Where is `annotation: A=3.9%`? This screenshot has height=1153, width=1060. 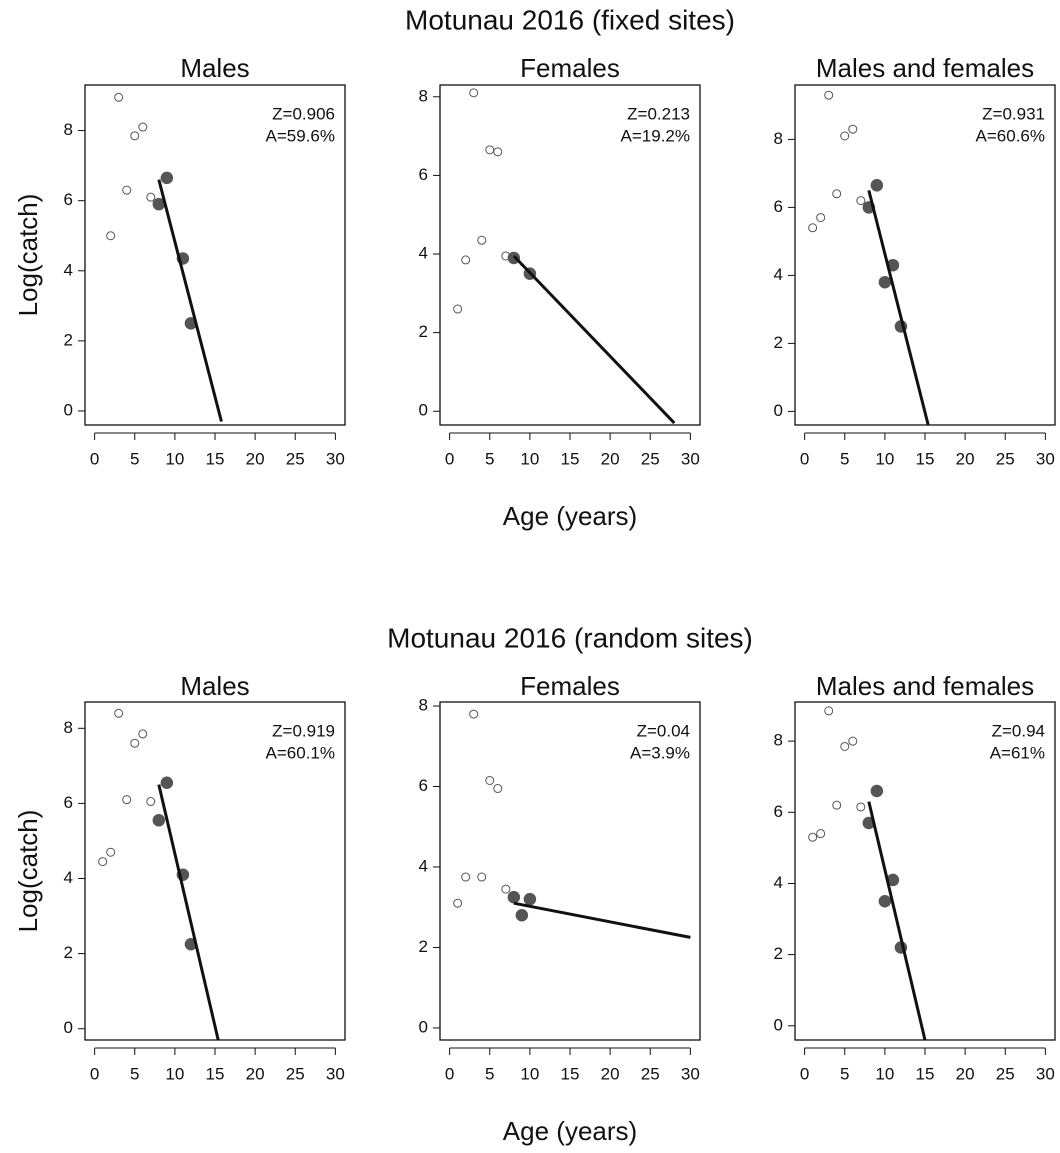 annotation: A=3.9% is located at coordinates (660, 752).